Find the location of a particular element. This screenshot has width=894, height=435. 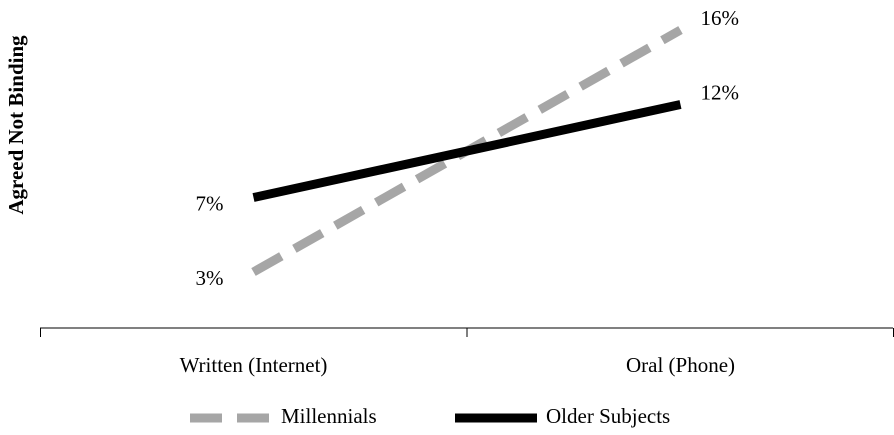

data-label: 3% is located at coordinates (210, 278).